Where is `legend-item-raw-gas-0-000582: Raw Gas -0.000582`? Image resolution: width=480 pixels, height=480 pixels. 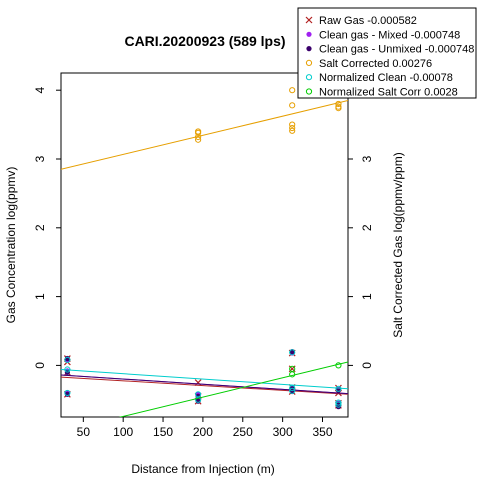
legend-item-raw-gas-0-000582: Raw Gas -0.000582 is located at coordinates (361, 21).